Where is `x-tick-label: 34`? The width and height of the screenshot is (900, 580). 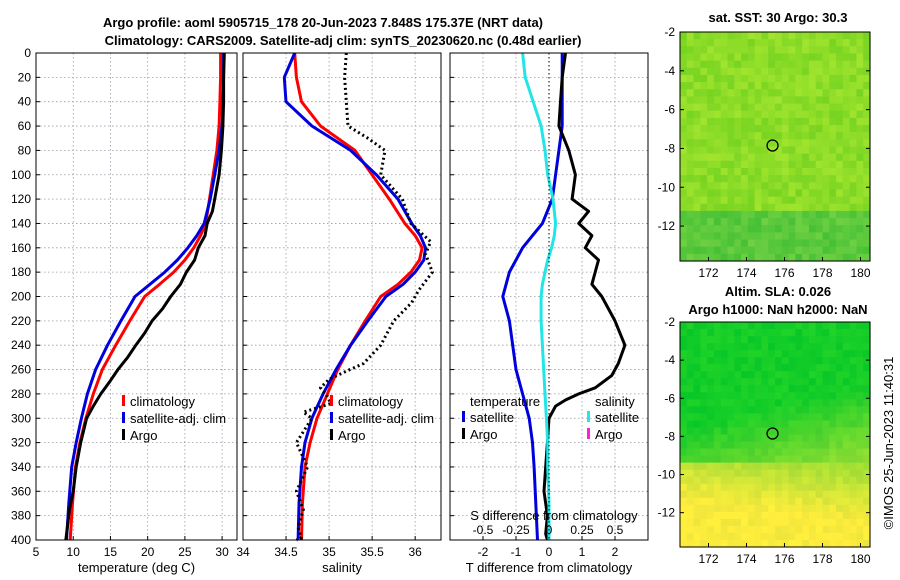
x-tick-label: 34 is located at coordinates (243, 552).